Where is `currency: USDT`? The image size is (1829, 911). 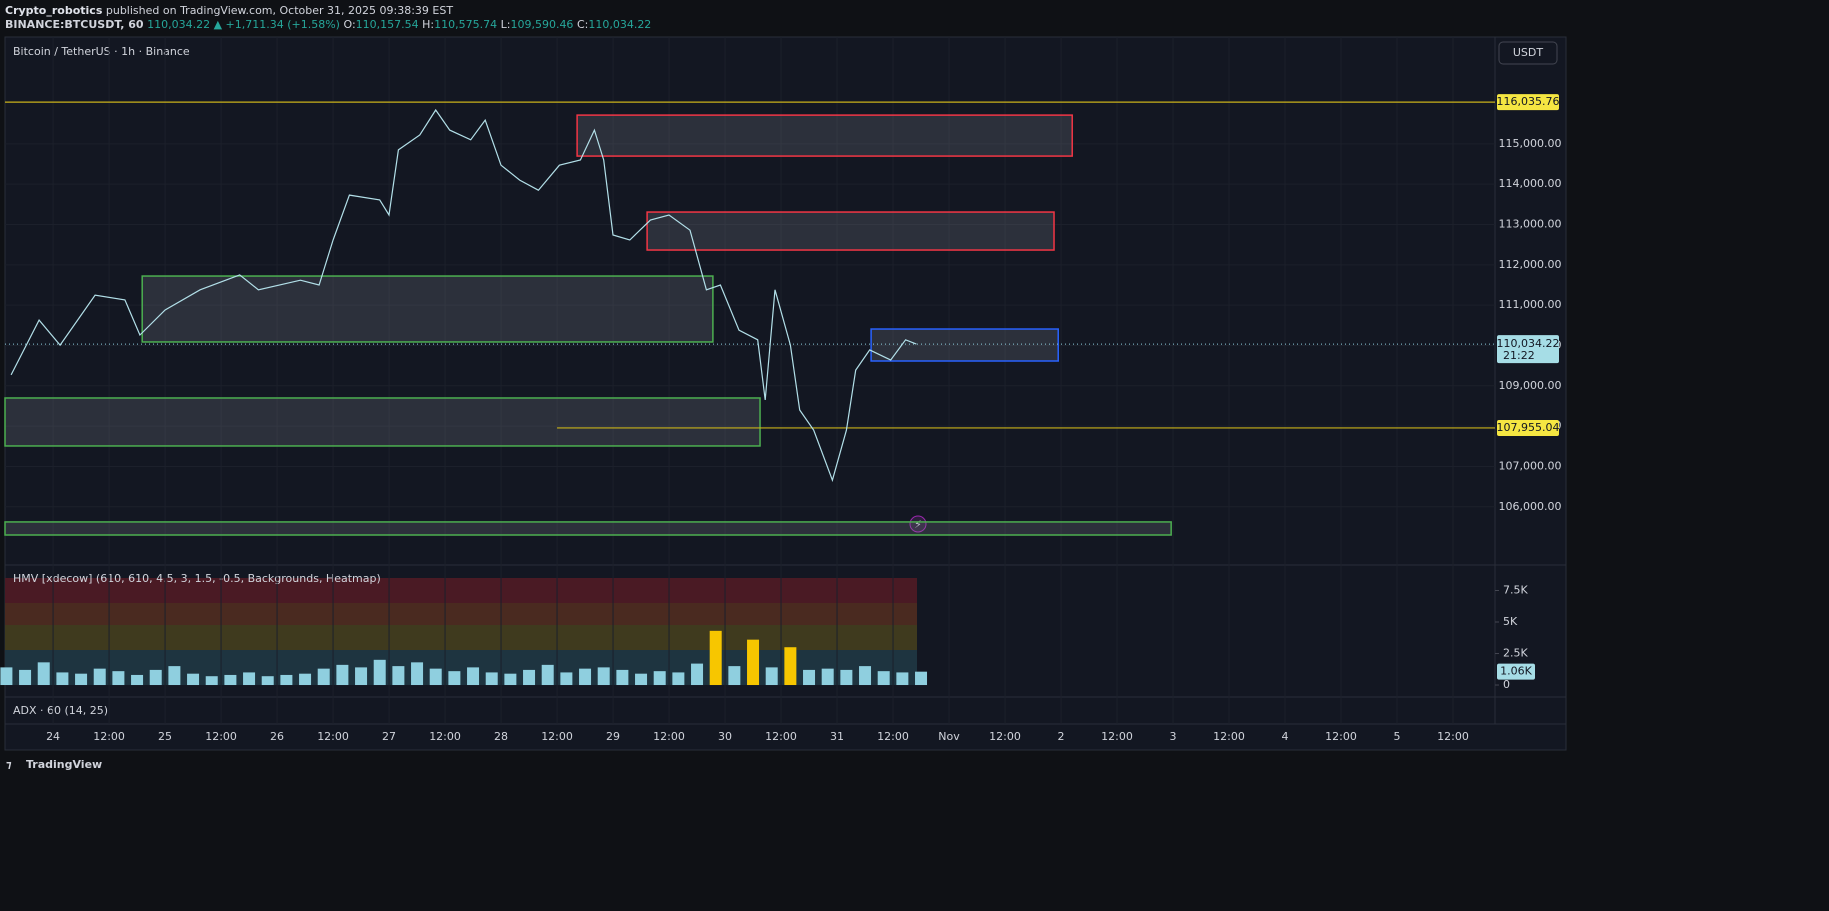 currency: USDT is located at coordinates (1528, 52).